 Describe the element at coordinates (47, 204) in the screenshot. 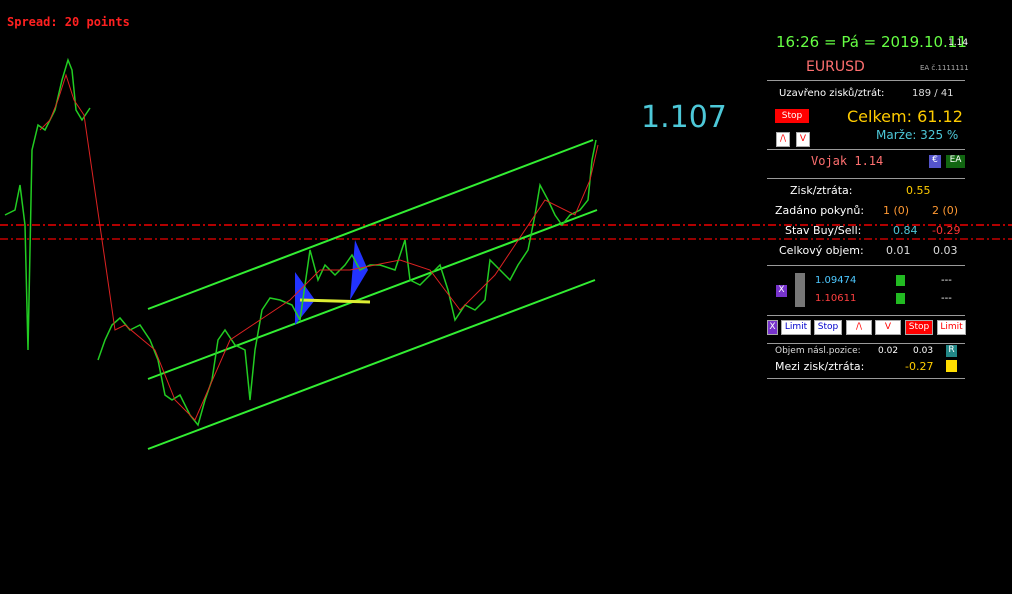

I see `price-line` at that location.